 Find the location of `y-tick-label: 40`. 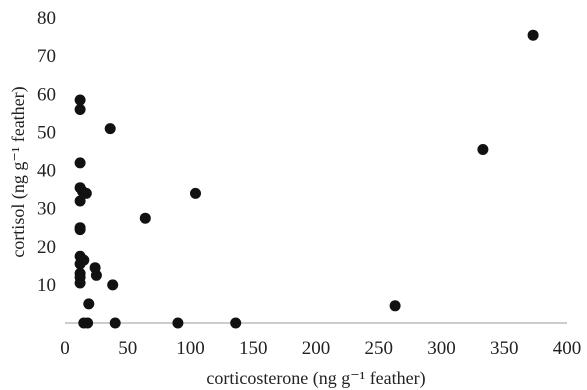

y-tick-label: 40 is located at coordinates (46, 171).